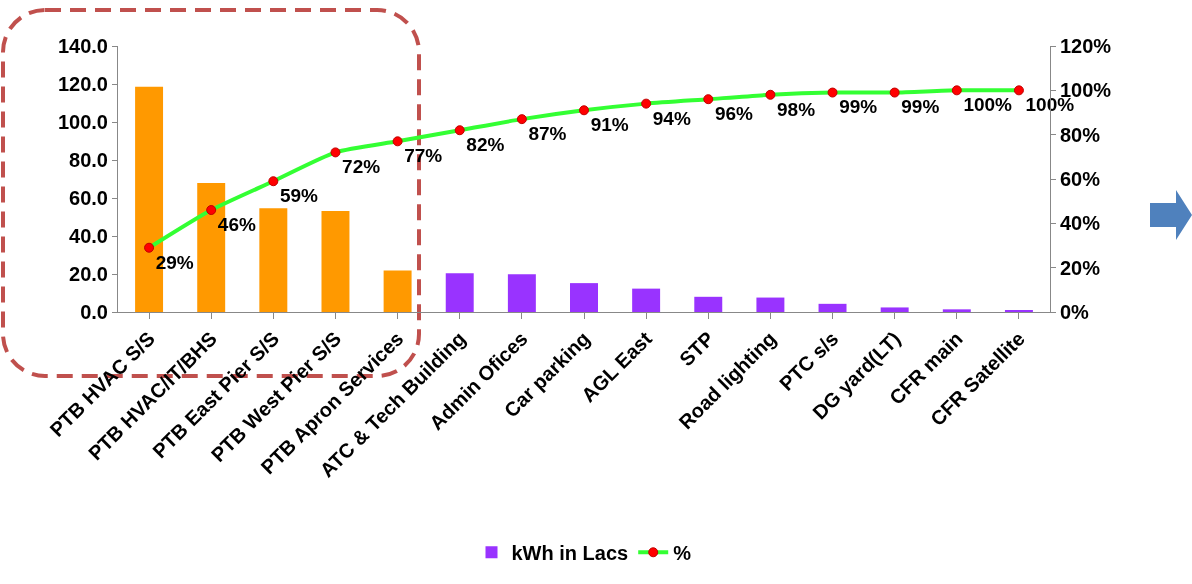 This screenshot has height=584, width=1192. Describe the element at coordinates (682, 553) in the screenshot. I see `legend-label: %` at that location.